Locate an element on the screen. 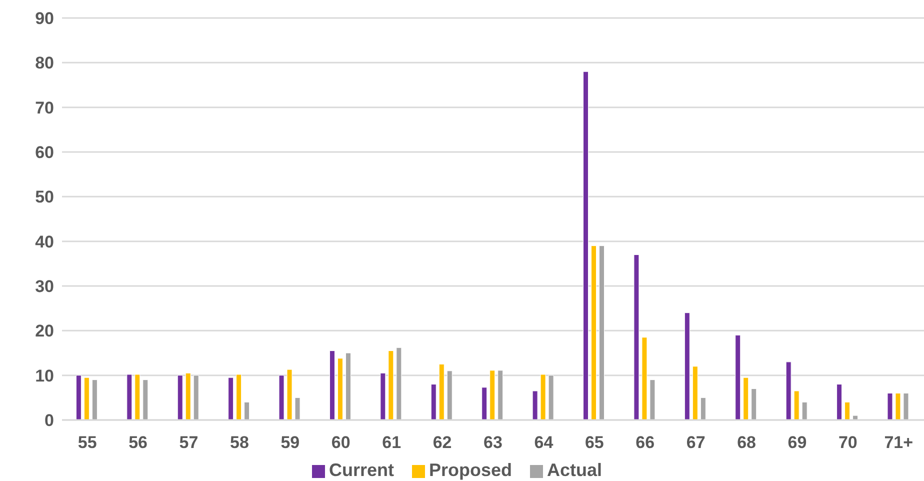  x-tick-label: 69 is located at coordinates (797, 442).